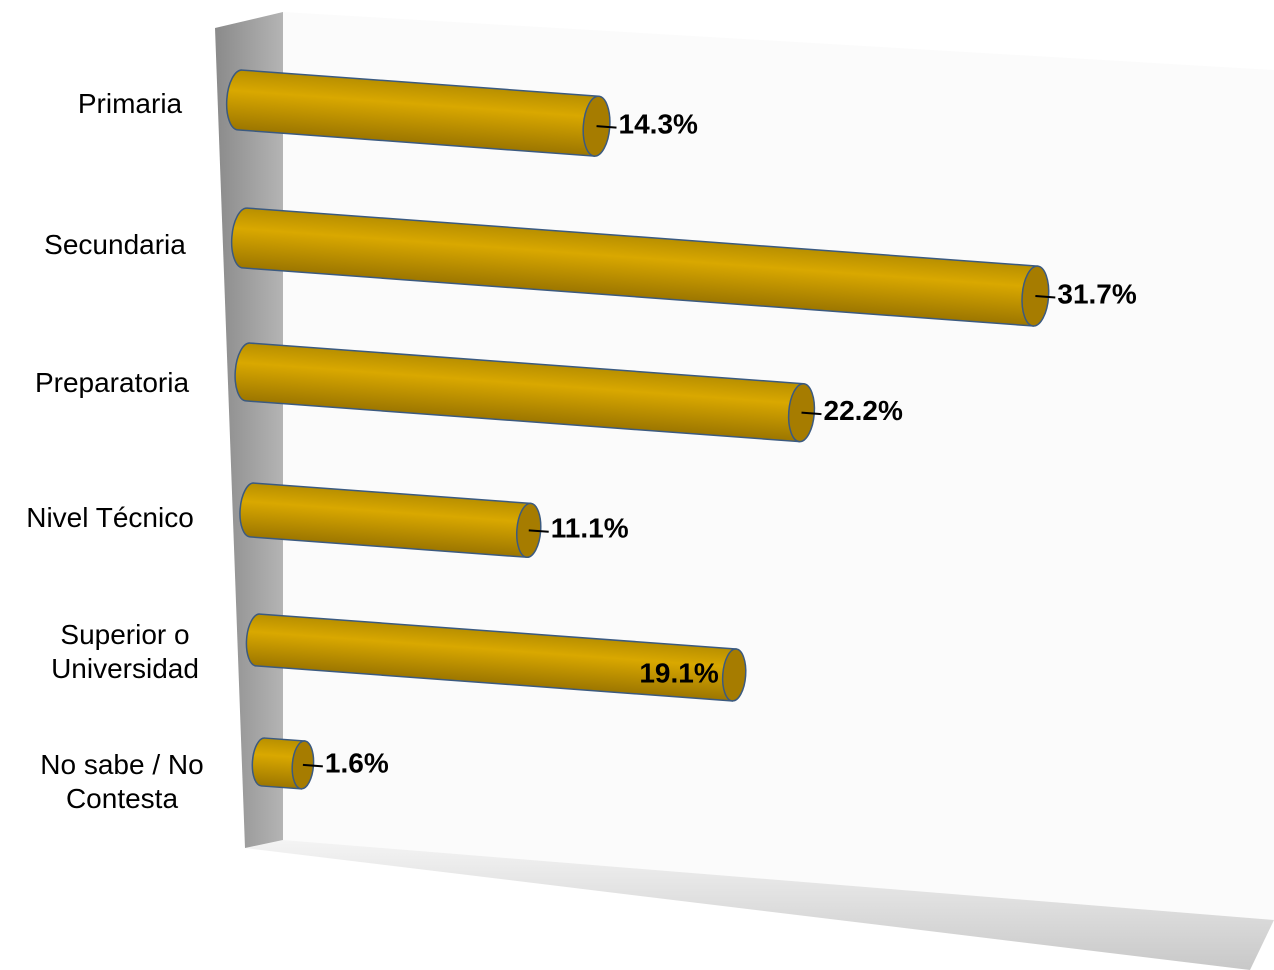 This screenshot has width=1274, height=970. Describe the element at coordinates (357, 762) in the screenshot. I see `value-label: 1.6%` at that location.